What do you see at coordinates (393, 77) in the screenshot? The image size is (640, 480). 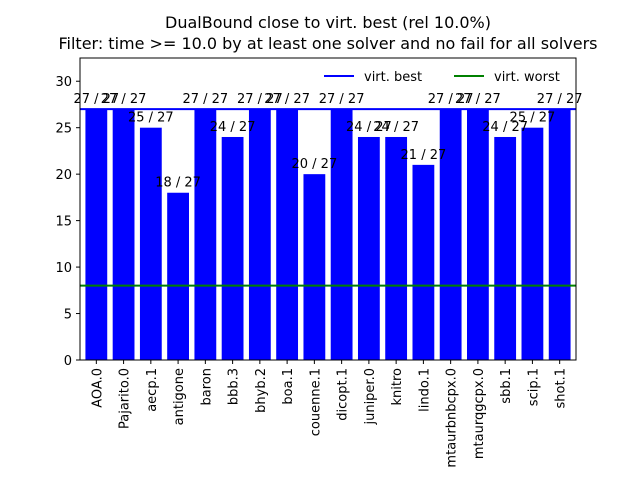 I see `legend-label-virt-best: virt. best` at bounding box center [393, 77].